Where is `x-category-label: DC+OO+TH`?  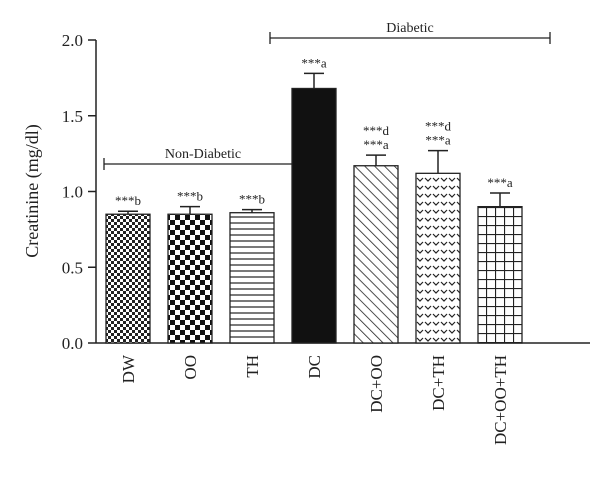 x-category-label: DC+OO+TH is located at coordinates (500, 400).